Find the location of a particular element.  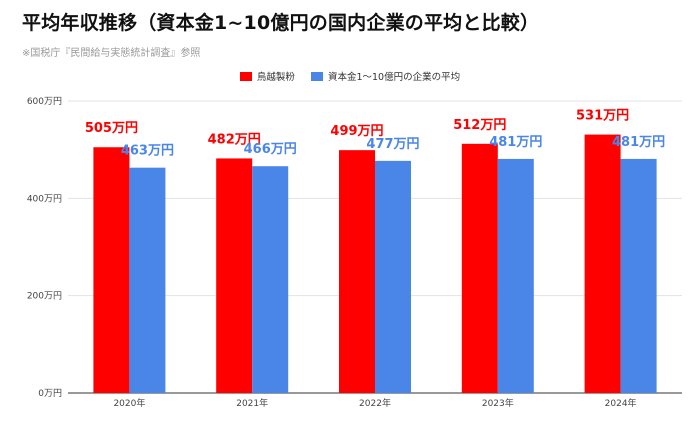

legend-item-series-1: 鳥越製粉 is located at coordinates (267, 76).